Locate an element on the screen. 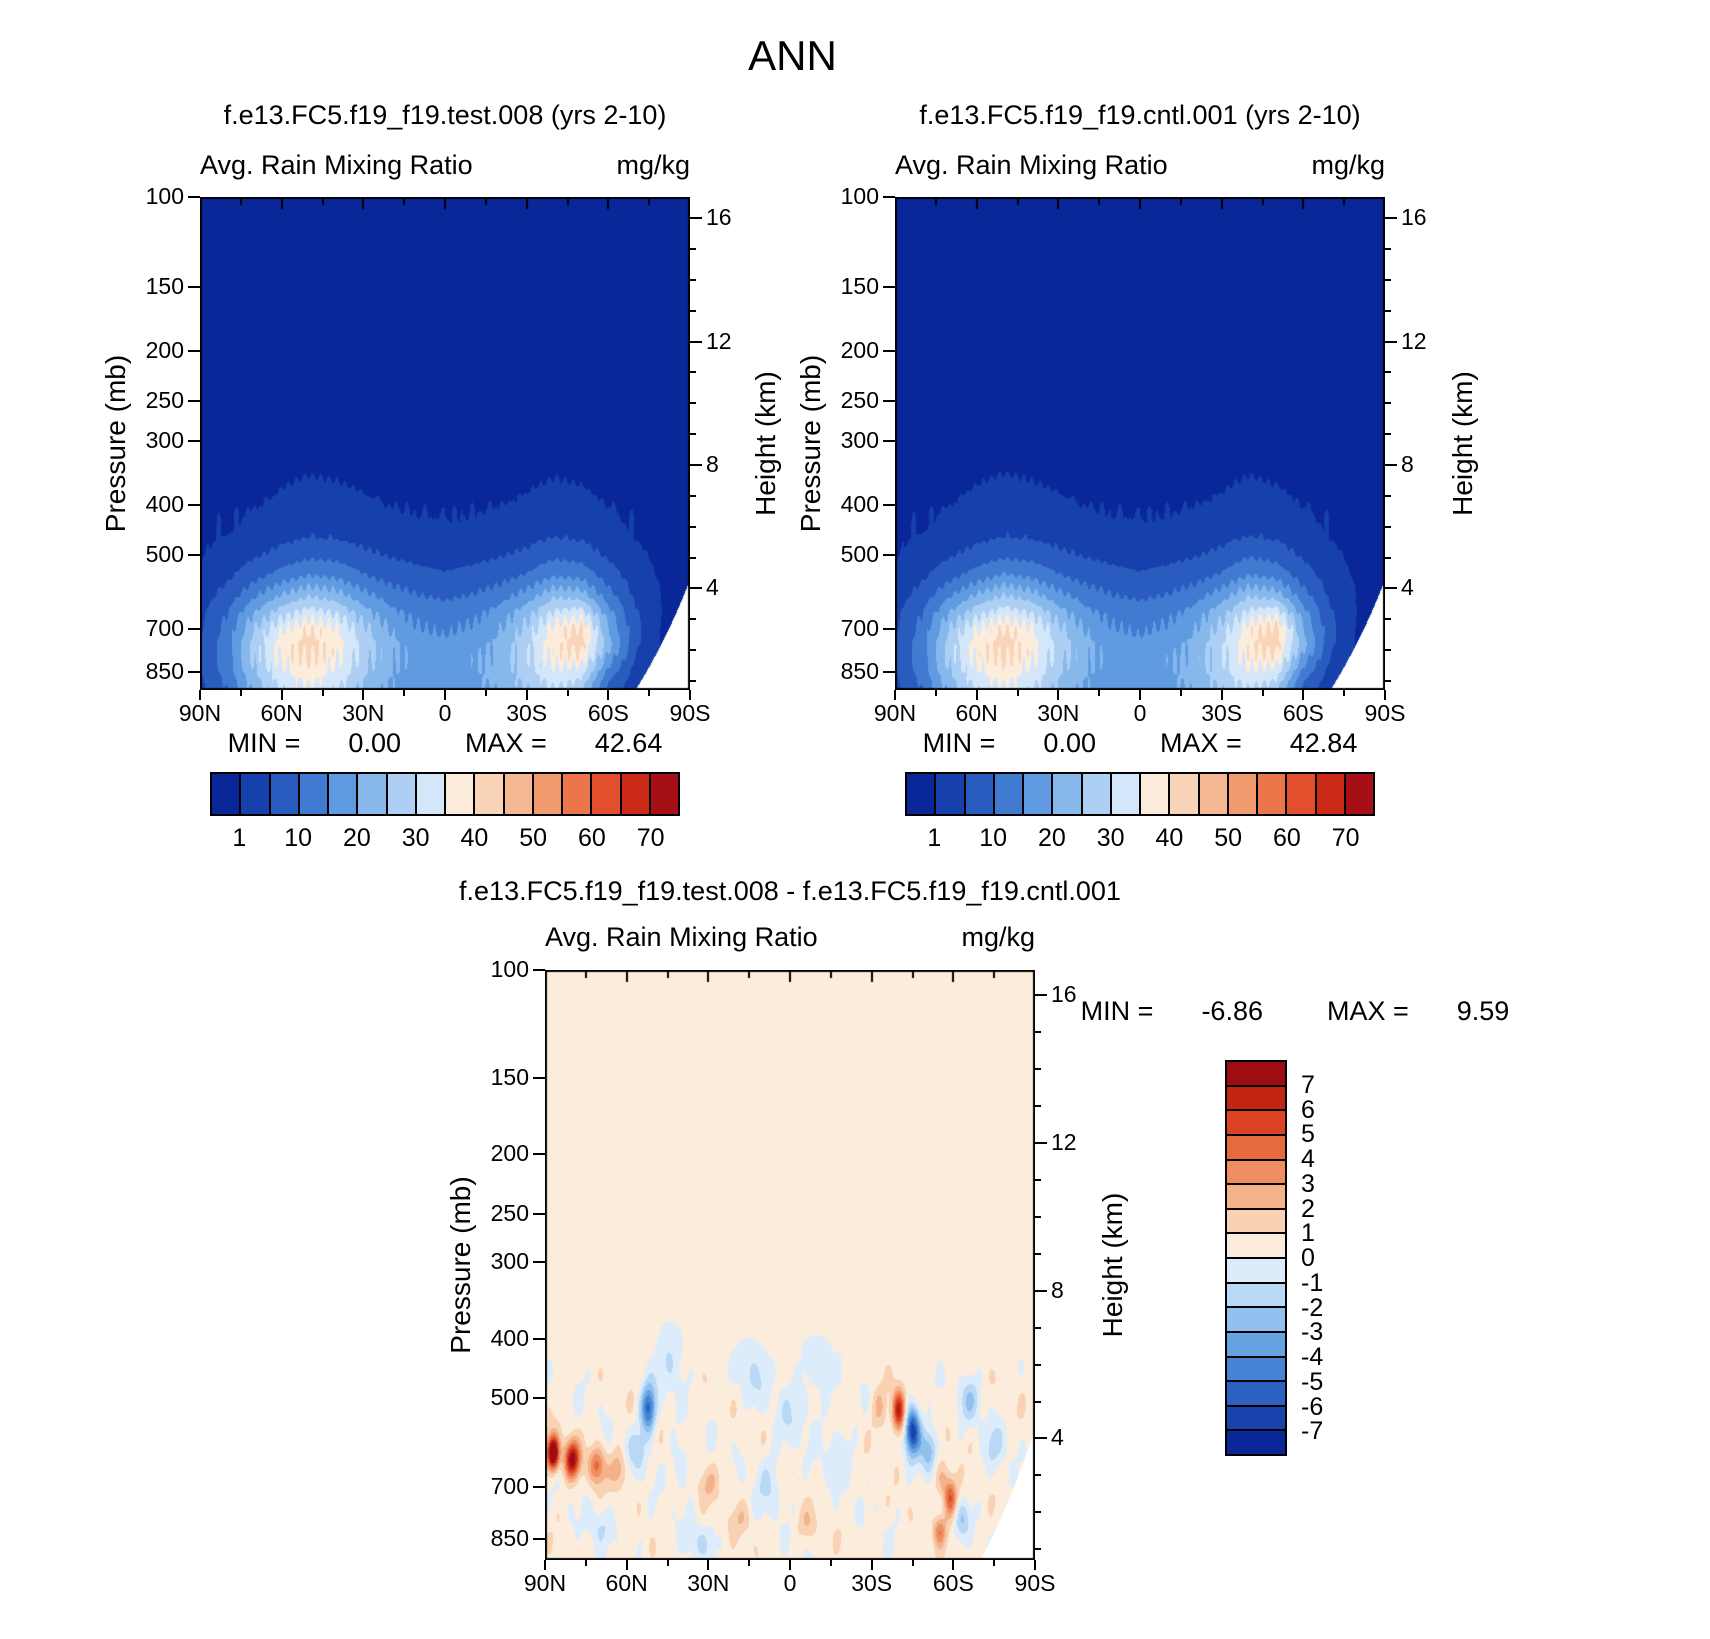 This screenshot has width=1710, height=1639. colorbar-label: 20 is located at coordinates (356, 838).